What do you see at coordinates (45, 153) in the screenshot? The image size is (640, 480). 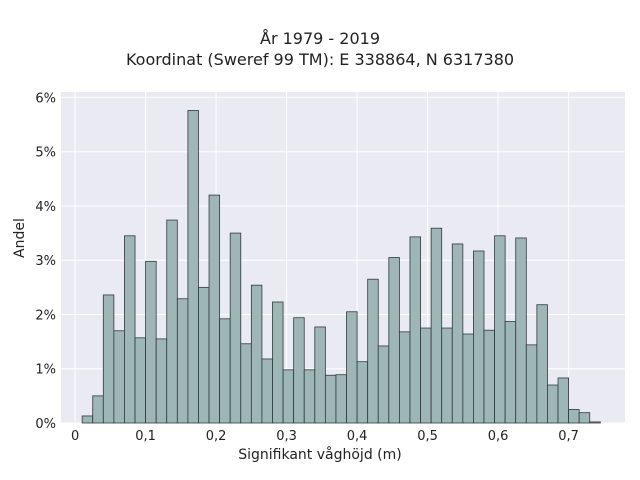 I see `y-tick-label: 5%` at bounding box center [45, 153].